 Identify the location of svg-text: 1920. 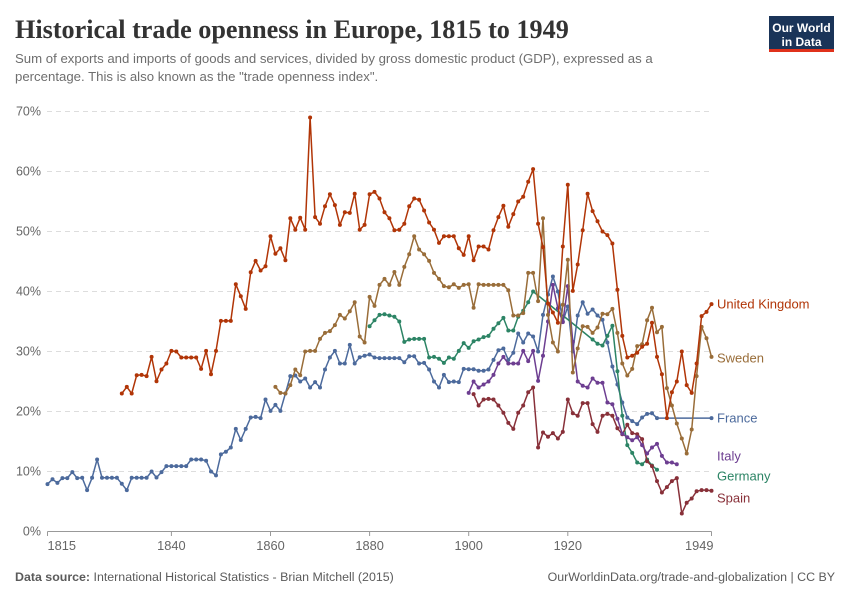
(568, 545).